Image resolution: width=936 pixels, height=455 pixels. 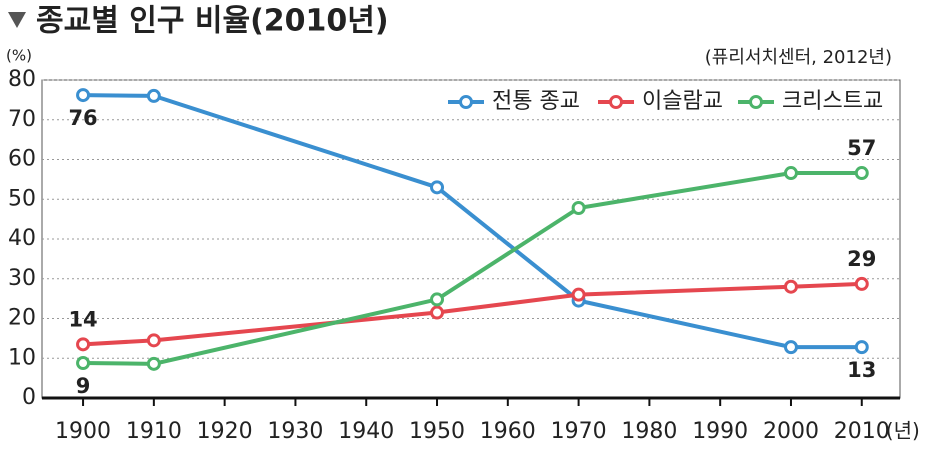 I want to click on series-line, so click(x=472, y=314).